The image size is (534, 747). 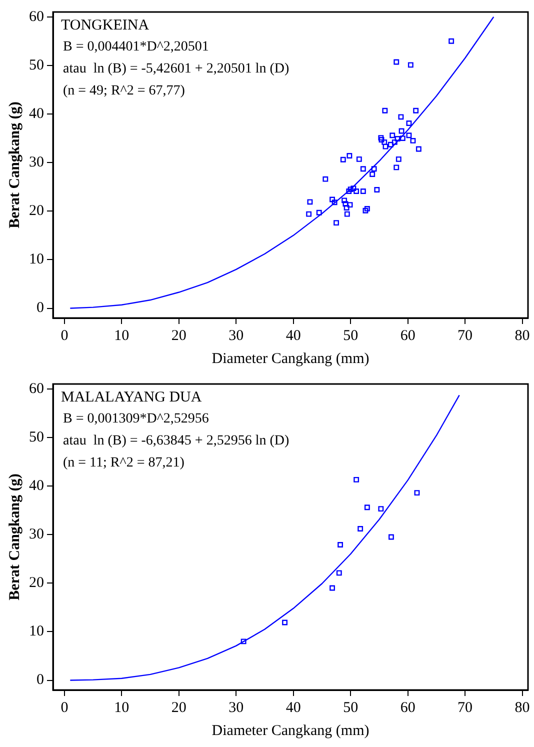 I want to click on annotation: (n = 49; R^2 = 67,77), so click(x=124, y=91).